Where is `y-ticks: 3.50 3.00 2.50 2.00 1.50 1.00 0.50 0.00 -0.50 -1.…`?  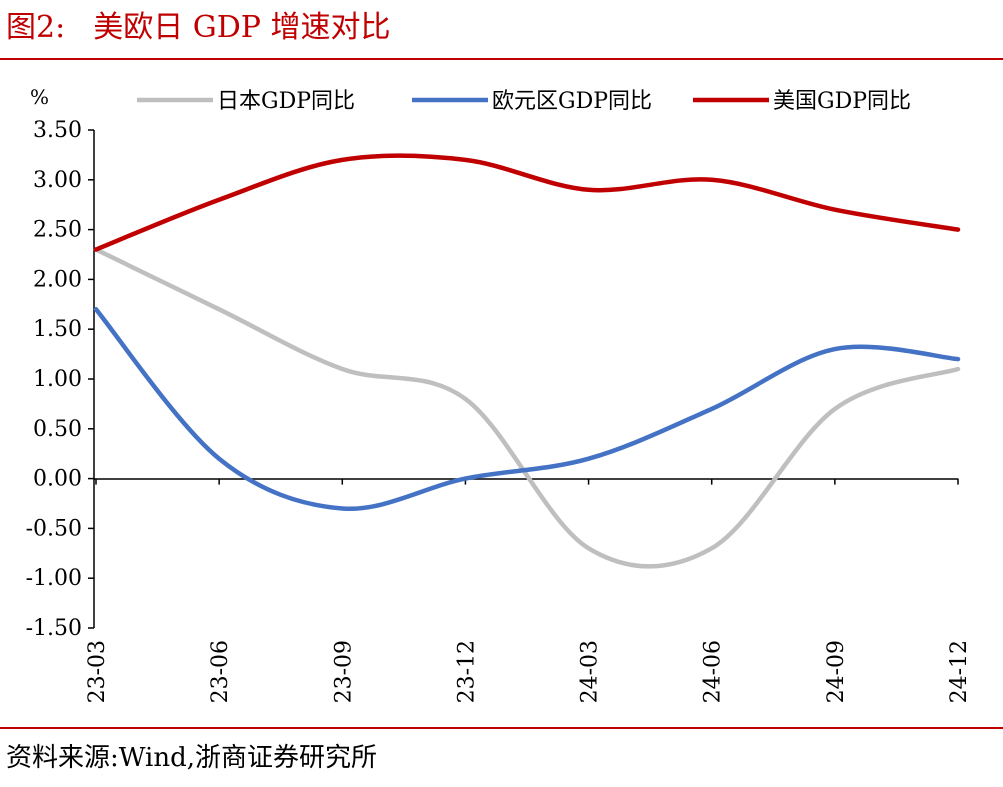 y-ticks: 3.50 3.00 2.50 2.00 1.50 1.00 0.50 0.00 -0.50 -1.… is located at coordinates (60, 379).